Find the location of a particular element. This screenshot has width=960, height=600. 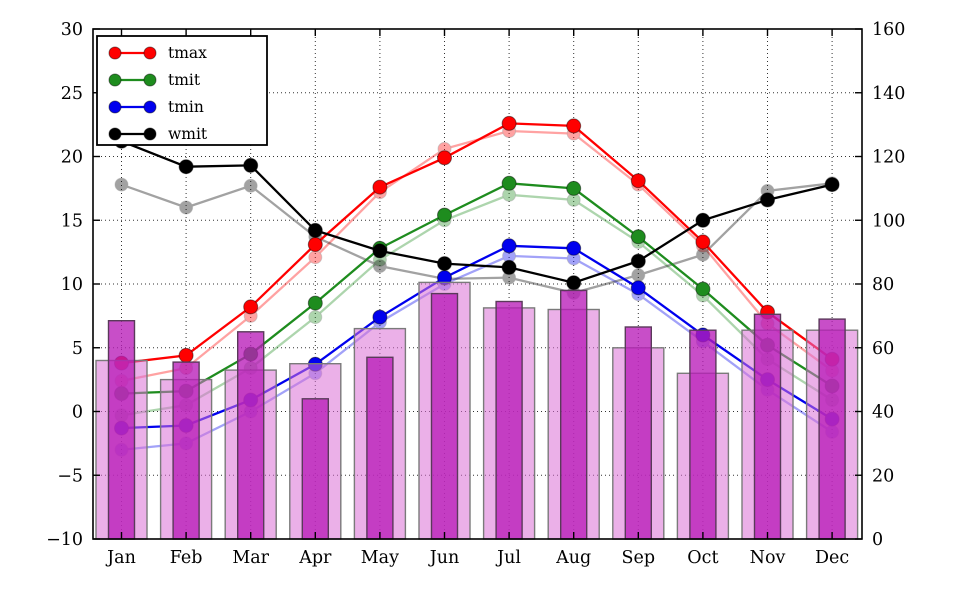

svg-text: tmit is located at coordinates (184, 80).